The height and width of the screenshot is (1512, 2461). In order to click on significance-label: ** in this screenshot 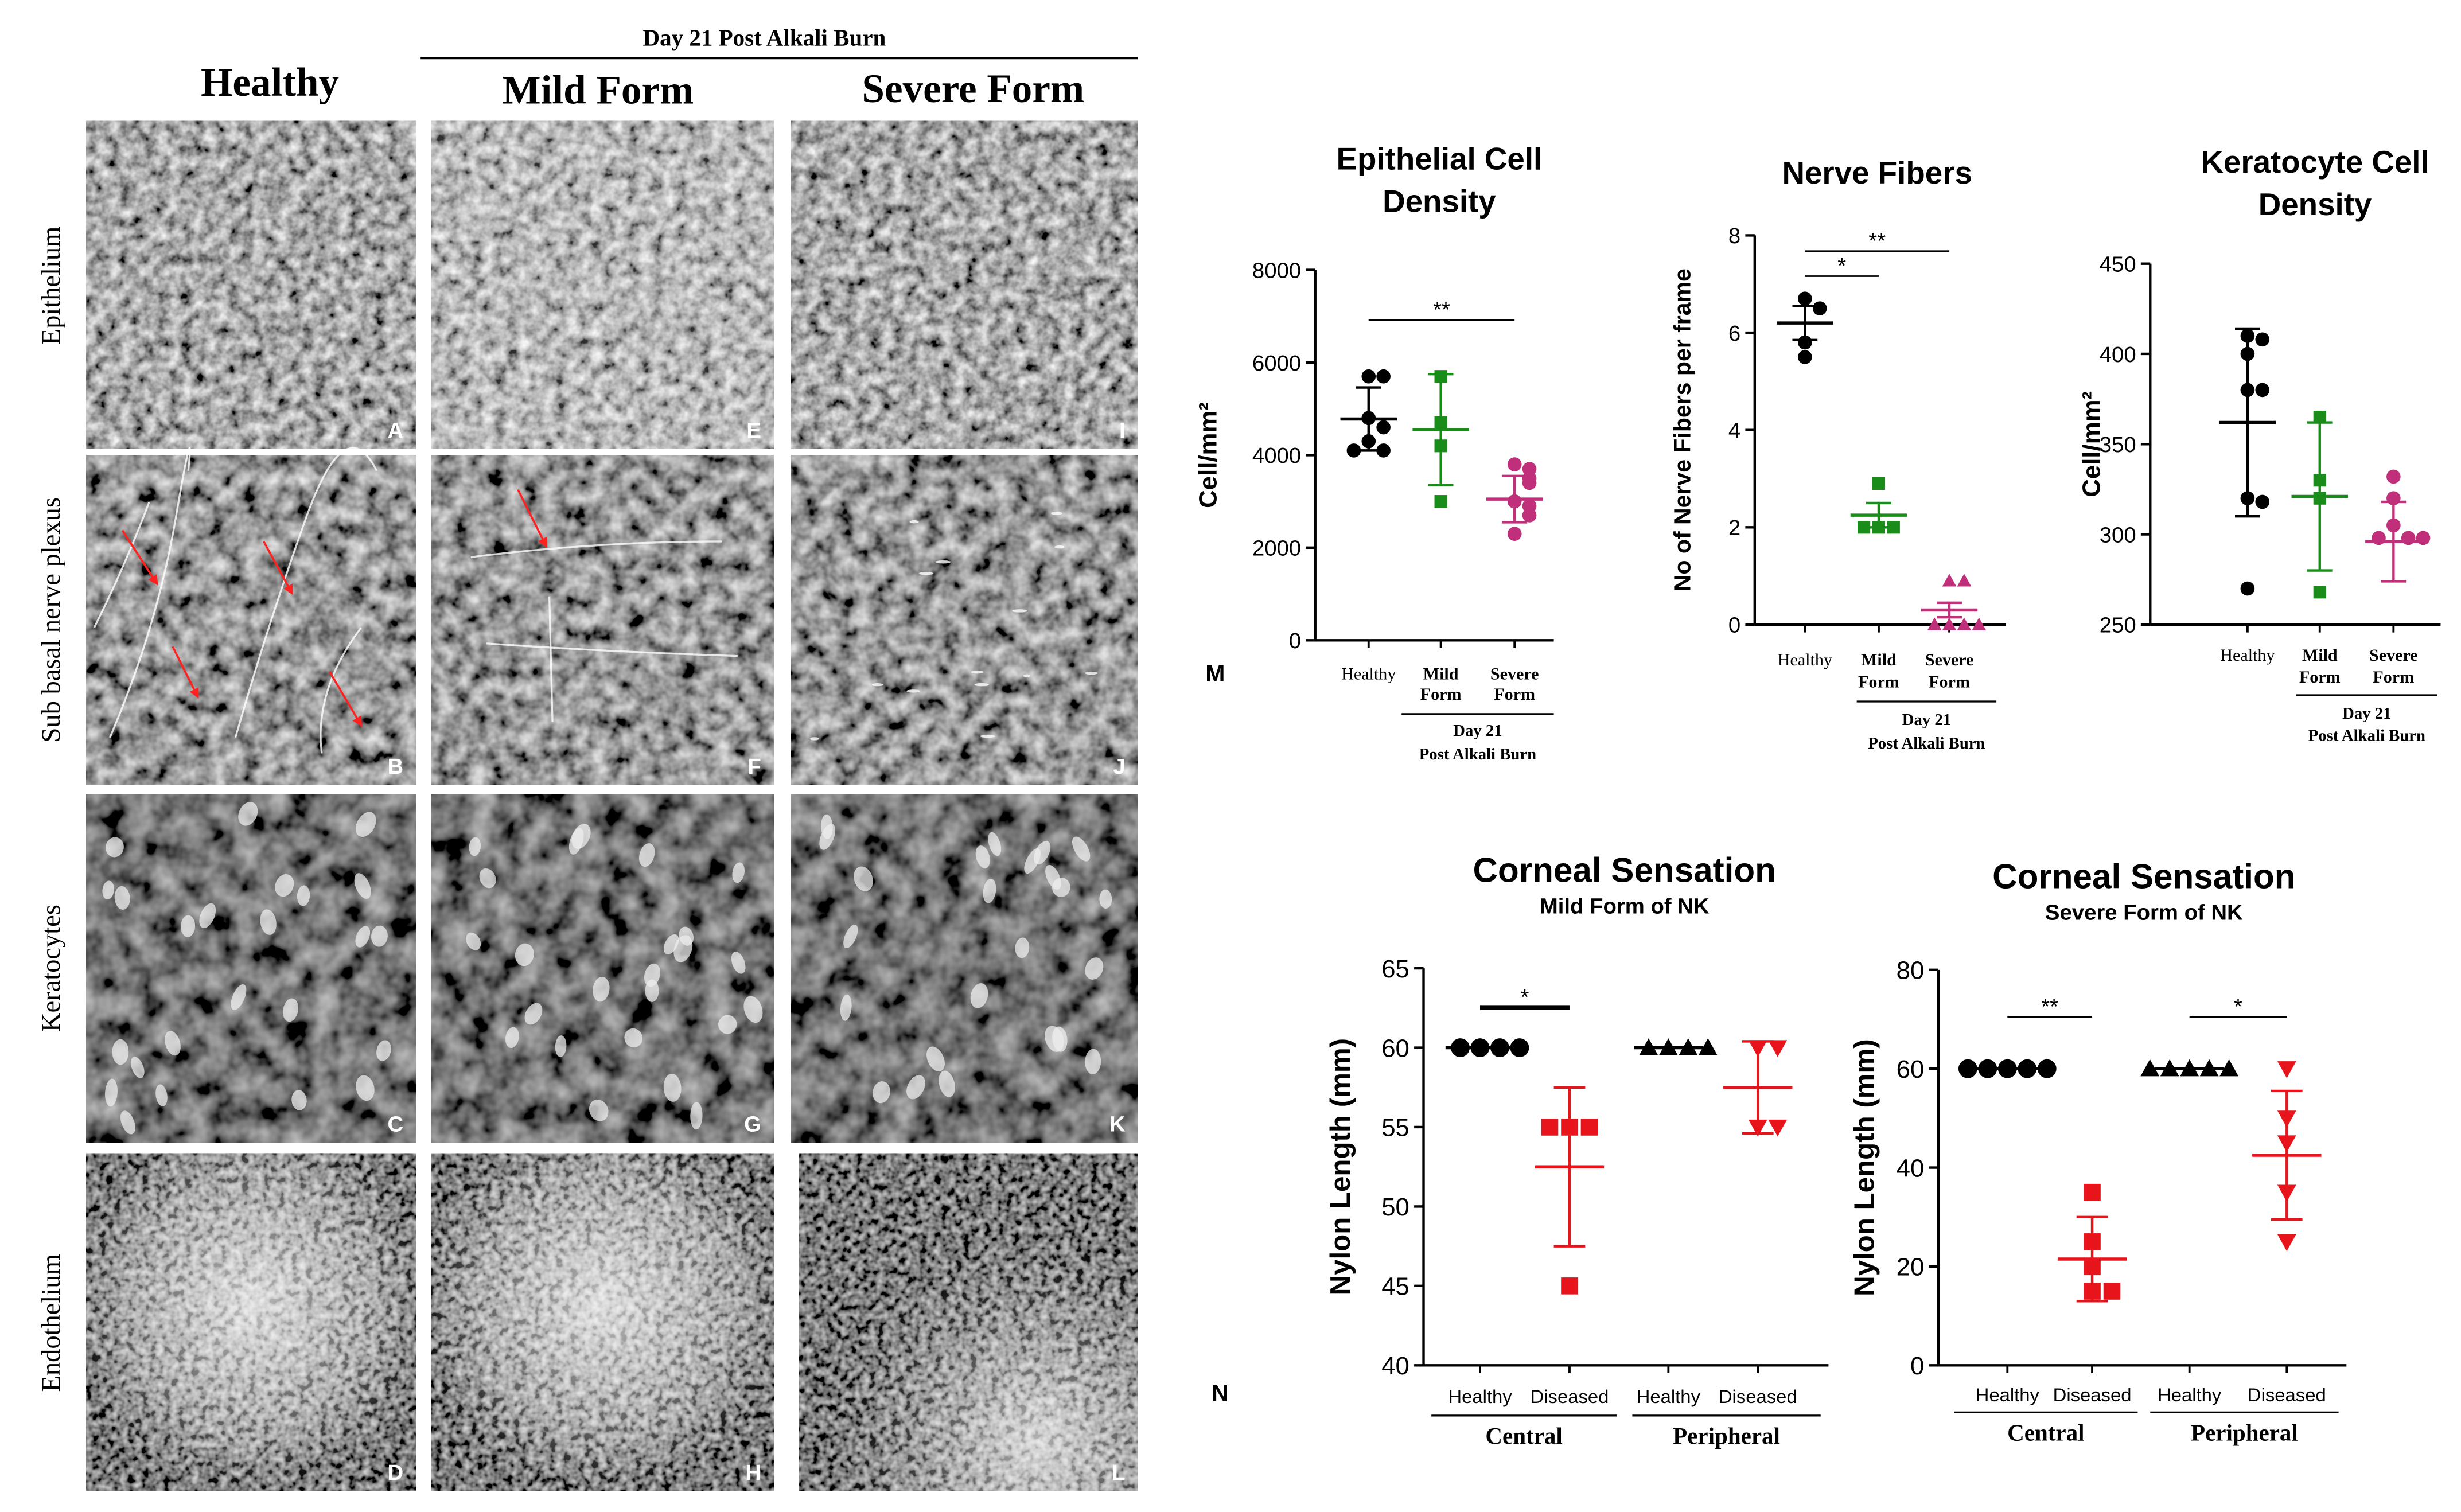, I will do `click(1877, 241)`.